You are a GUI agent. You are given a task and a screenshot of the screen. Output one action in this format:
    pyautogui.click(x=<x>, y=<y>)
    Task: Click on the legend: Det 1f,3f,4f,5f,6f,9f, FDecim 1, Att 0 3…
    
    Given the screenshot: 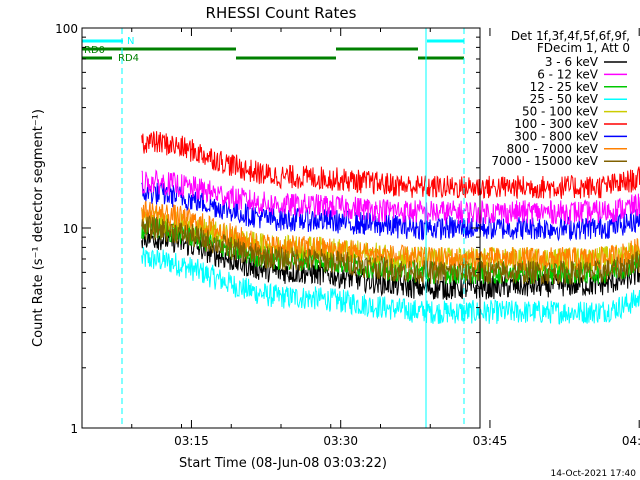 What is the action you would take?
    pyautogui.click(x=560, y=98)
    